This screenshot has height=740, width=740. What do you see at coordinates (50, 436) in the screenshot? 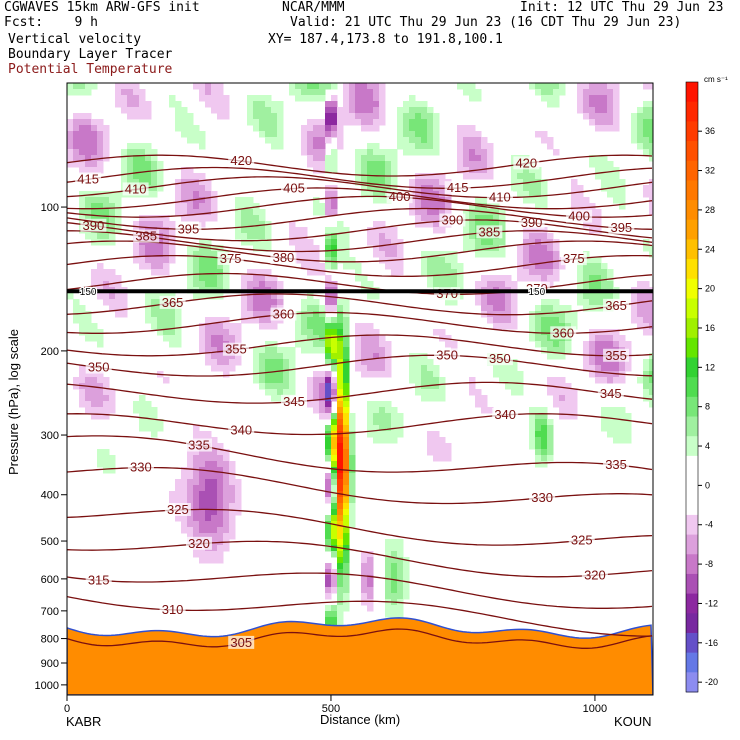
I see `y-tick-label: 300` at bounding box center [50, 436].